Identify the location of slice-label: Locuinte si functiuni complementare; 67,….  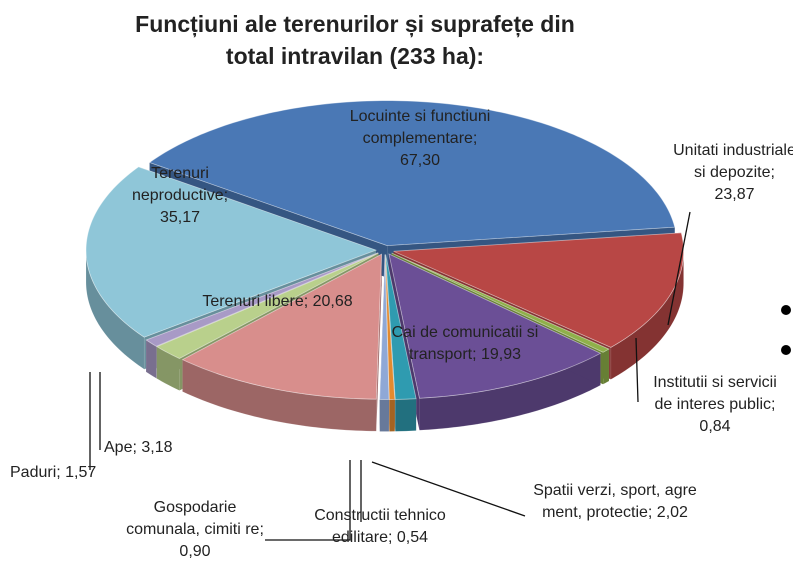
(420, 139).